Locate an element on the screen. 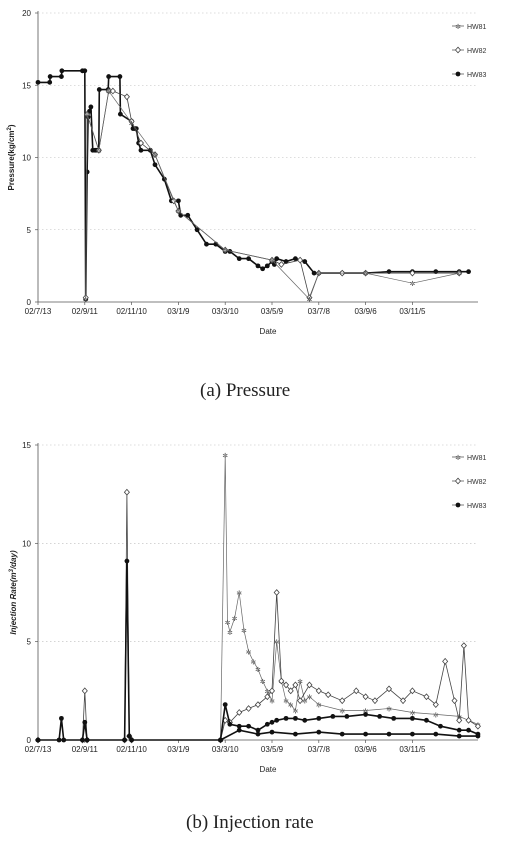 The width and height of the screenshot is (521, 844). series-hw83-low is located at coordinates (349, 735).